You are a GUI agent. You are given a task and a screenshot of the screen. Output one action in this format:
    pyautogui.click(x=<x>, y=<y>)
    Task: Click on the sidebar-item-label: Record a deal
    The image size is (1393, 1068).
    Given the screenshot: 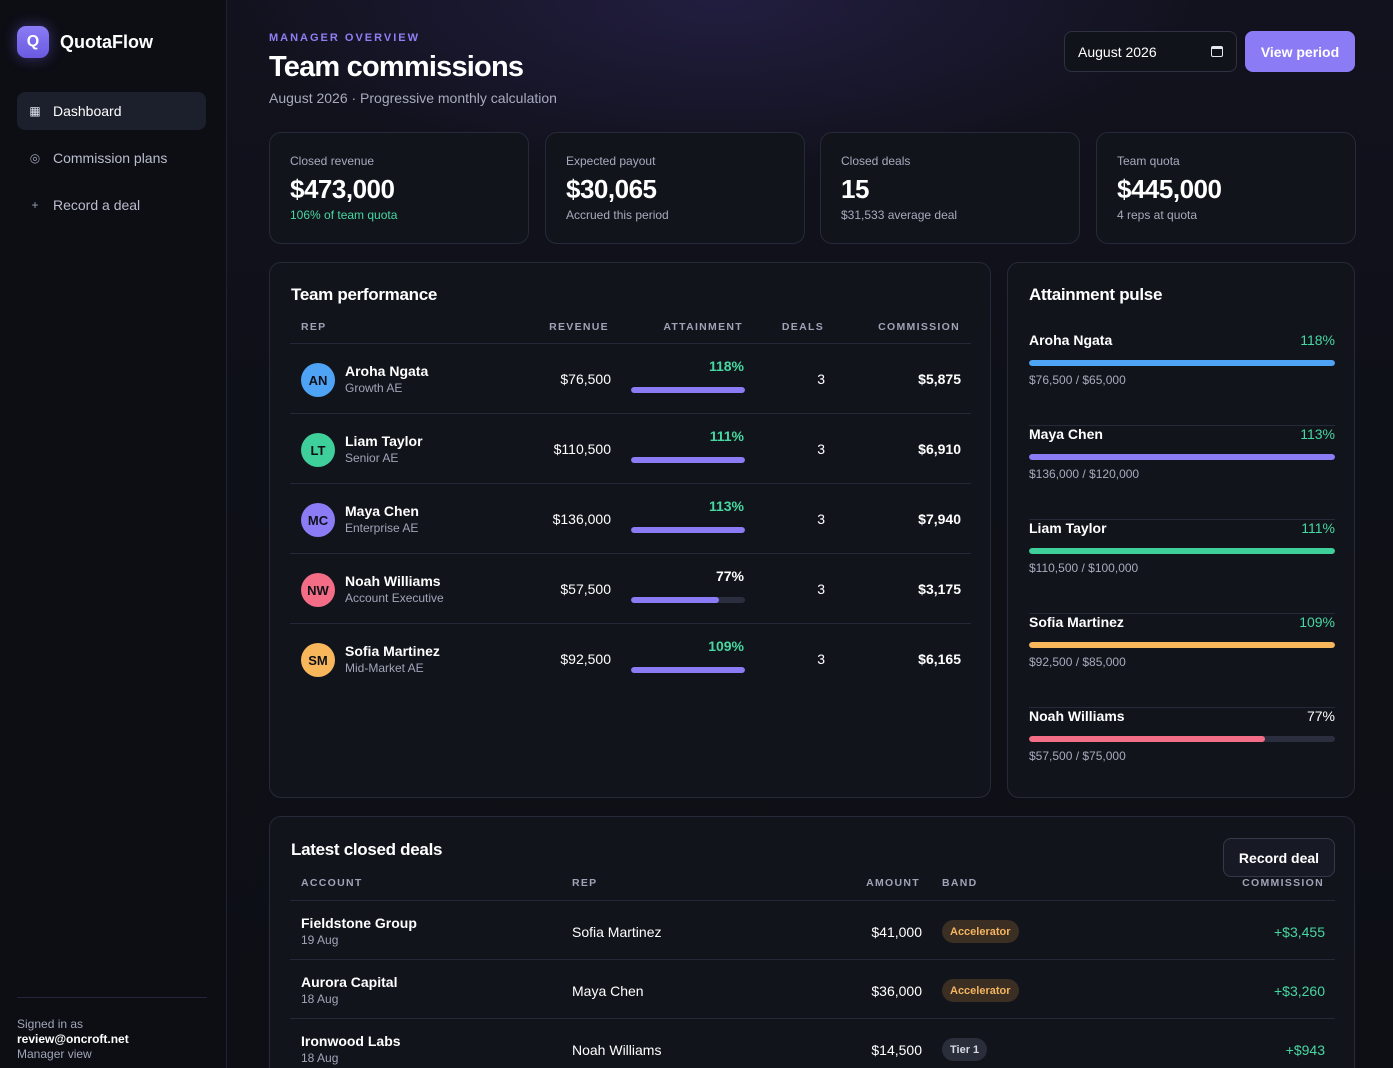 What is the action you would take?
    pyautogui.click(x=97, y=205)
    